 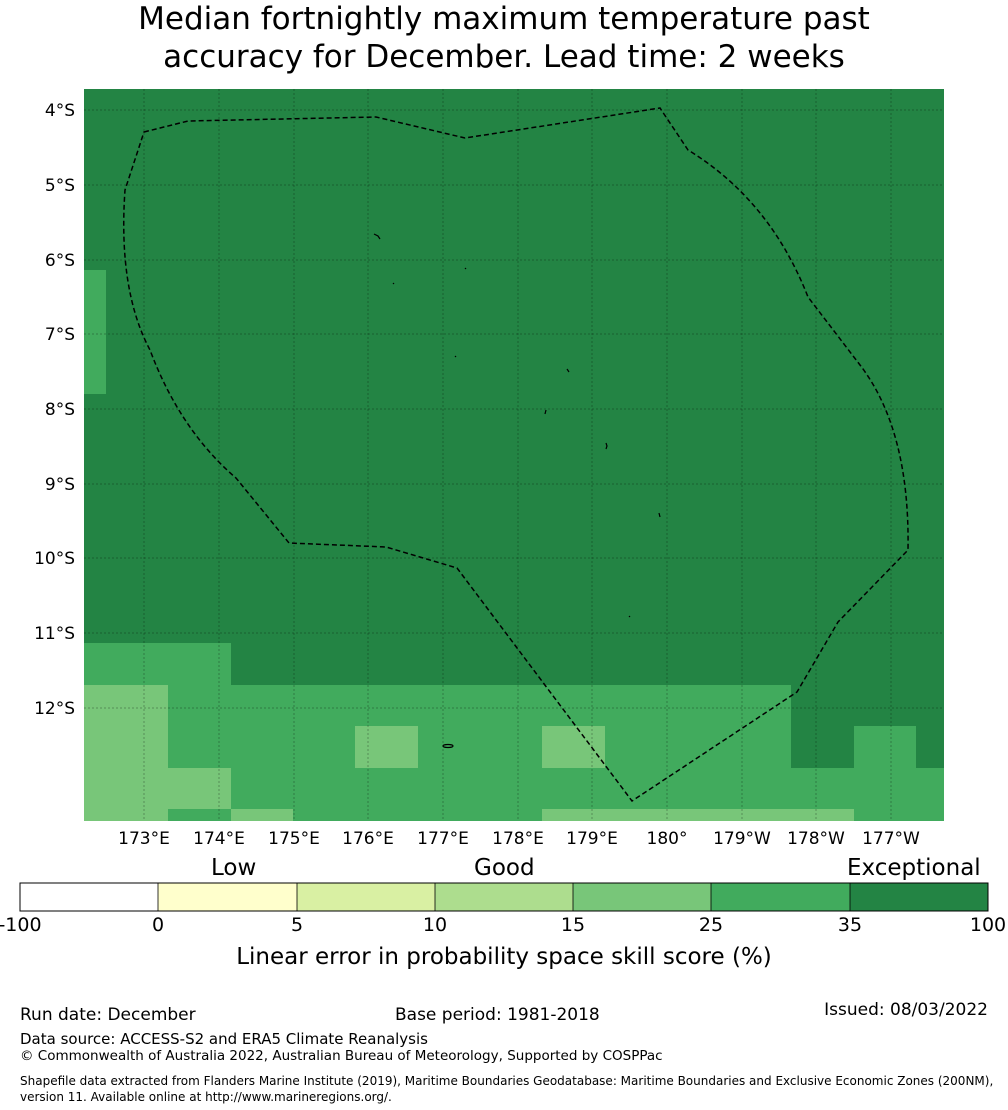 What do you see at coordinates (297, 925) in the screenshot?
I see `colorbar-tick: 5` at bounding box center [297, 925].